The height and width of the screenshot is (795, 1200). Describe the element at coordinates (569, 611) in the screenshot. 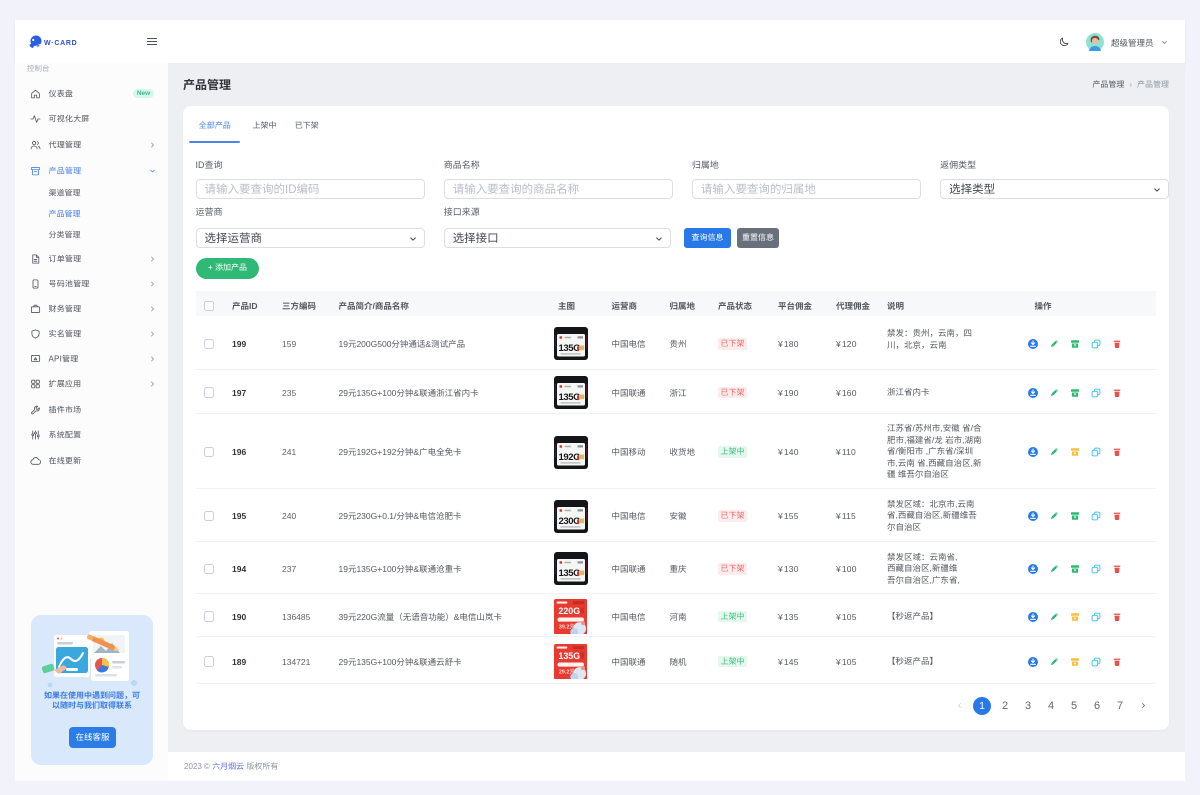

I see `svg-text: 220G` at that location.